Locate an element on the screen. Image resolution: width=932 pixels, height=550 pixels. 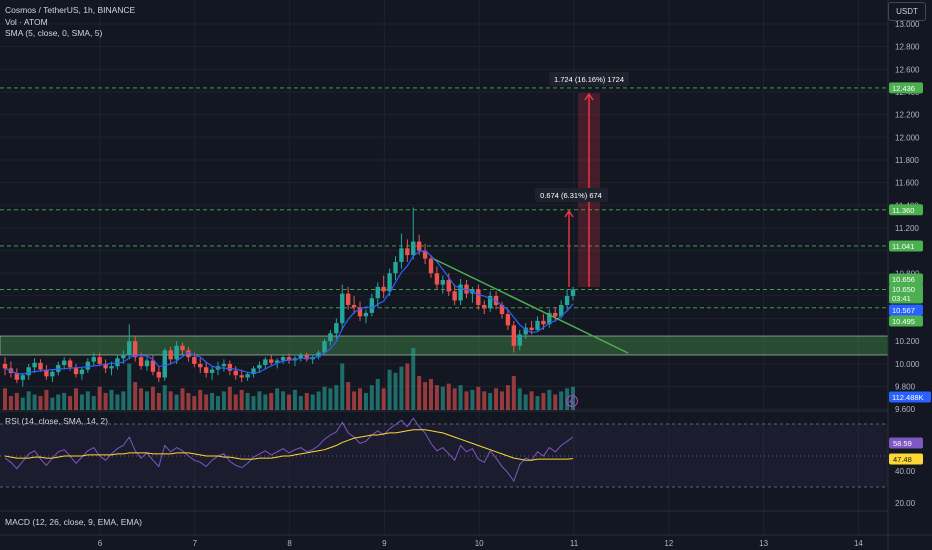
time-axis: 6 7 8 9 10 11 12 13 14 is located at coordinates (481, 543).